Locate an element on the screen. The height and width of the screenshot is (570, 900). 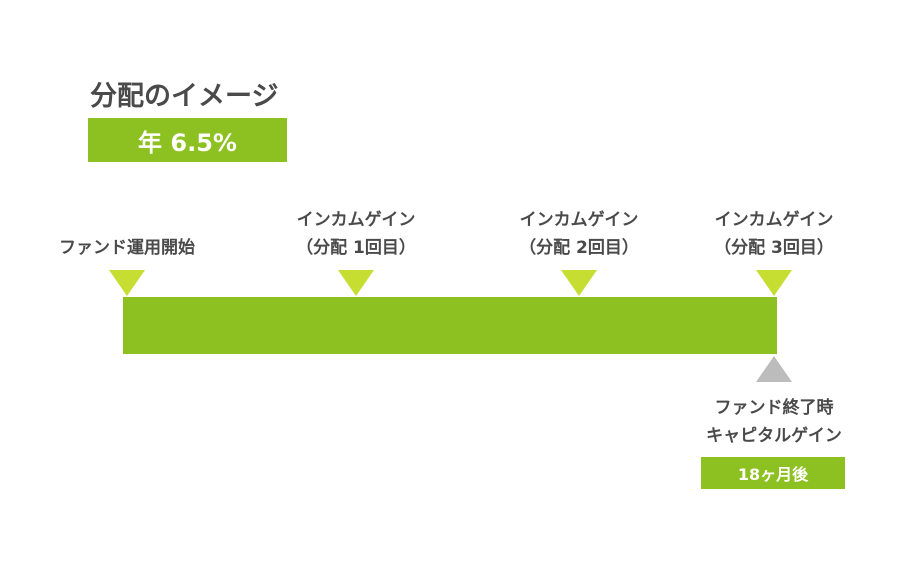
end-label-line2: キャピタルゲイン is located at coordinates (774, 436).